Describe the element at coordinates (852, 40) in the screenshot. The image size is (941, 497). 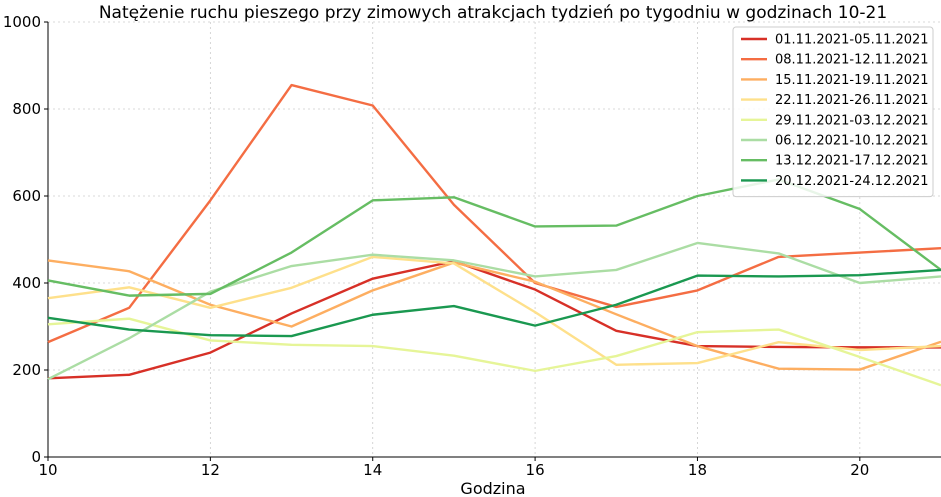
I see `legend-label: 01.11.2021-05.11.2021` at that location.